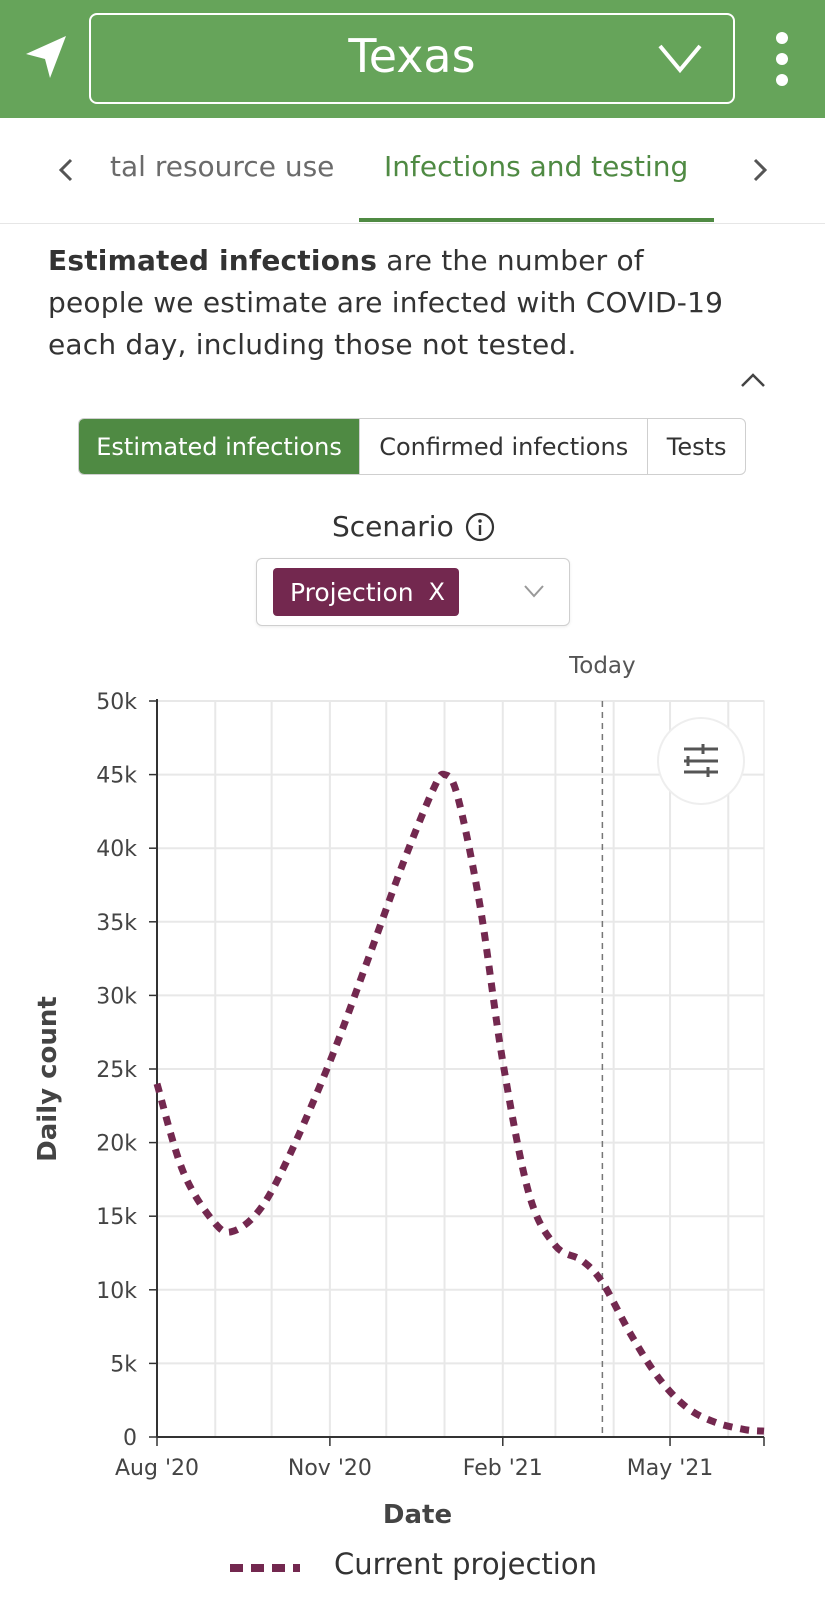 Image resolution: width=825 pixels, height=1600 pixels. I want to click on app-header: Texas, so click(412, 59).